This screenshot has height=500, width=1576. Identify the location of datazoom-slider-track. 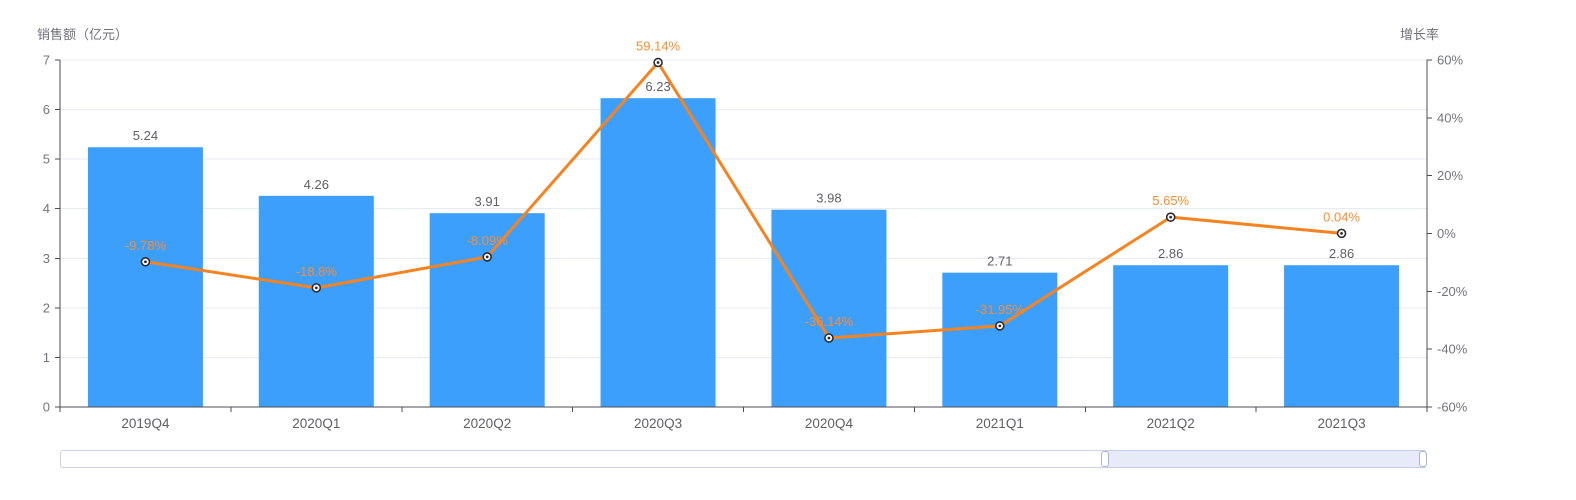
(743, 459).